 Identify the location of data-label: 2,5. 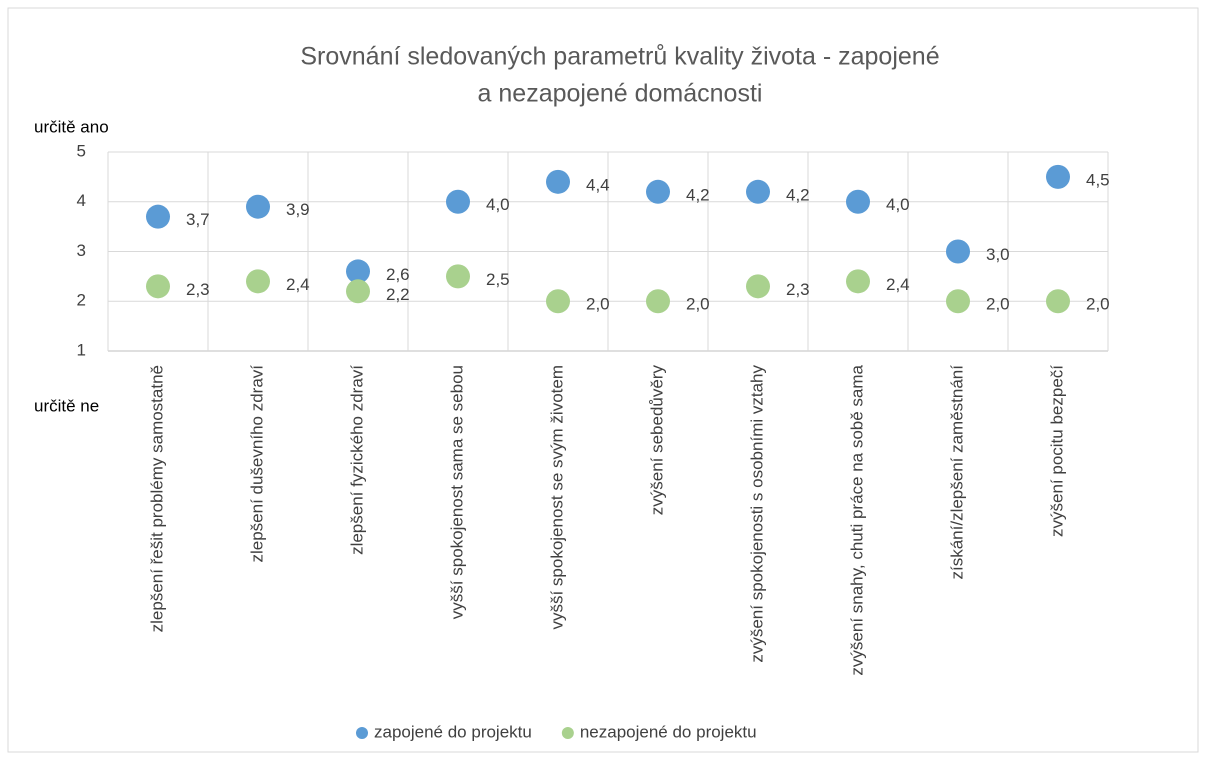
(498, 279).